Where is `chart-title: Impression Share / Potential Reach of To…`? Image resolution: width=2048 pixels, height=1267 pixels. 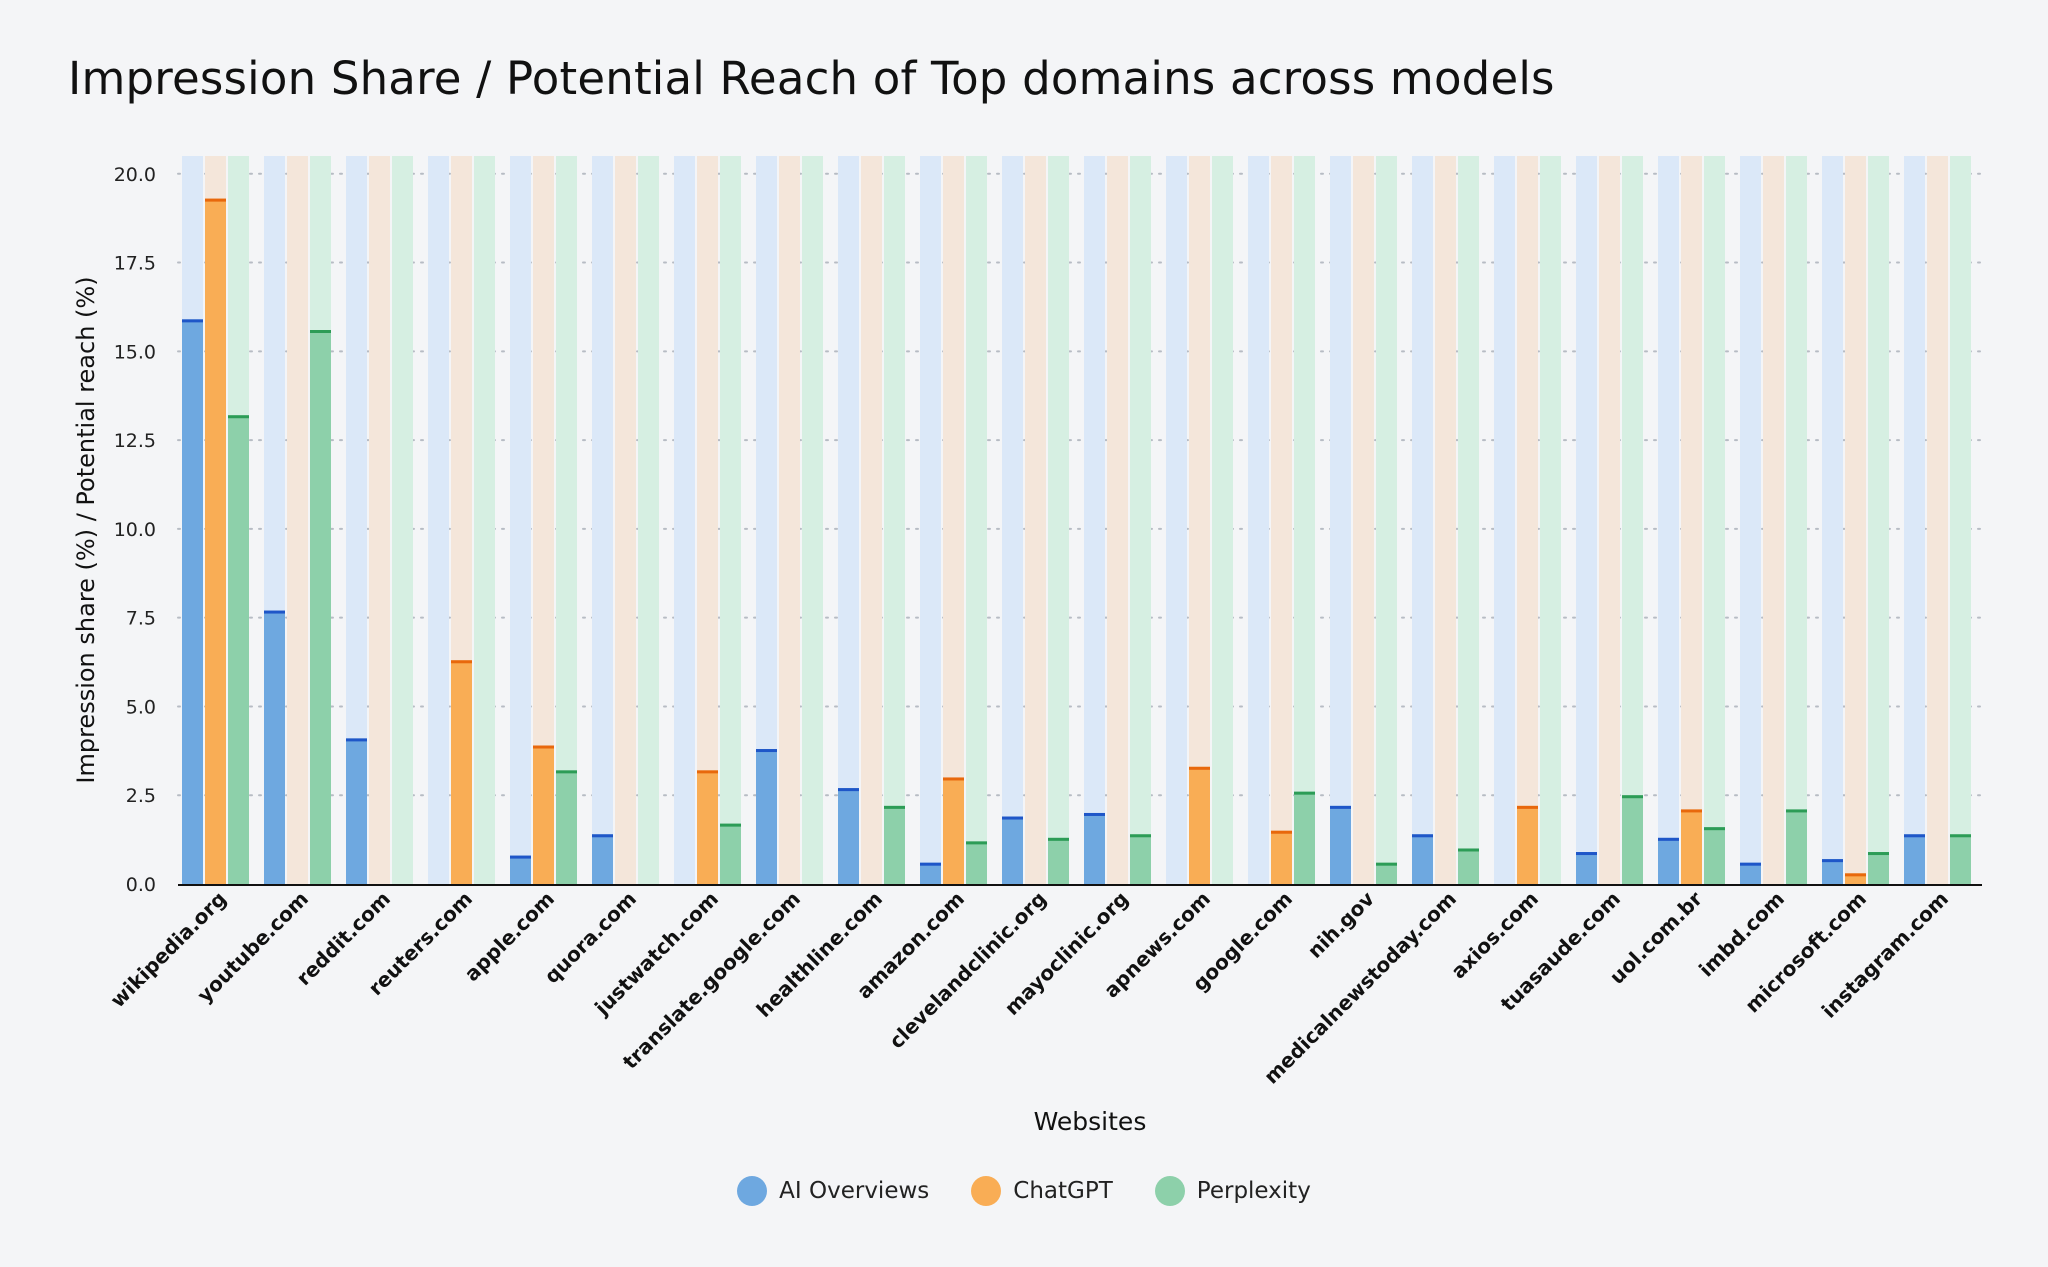 chart-title: Impression Share / Potential Reach of To… is located at coordinates (811, 78).